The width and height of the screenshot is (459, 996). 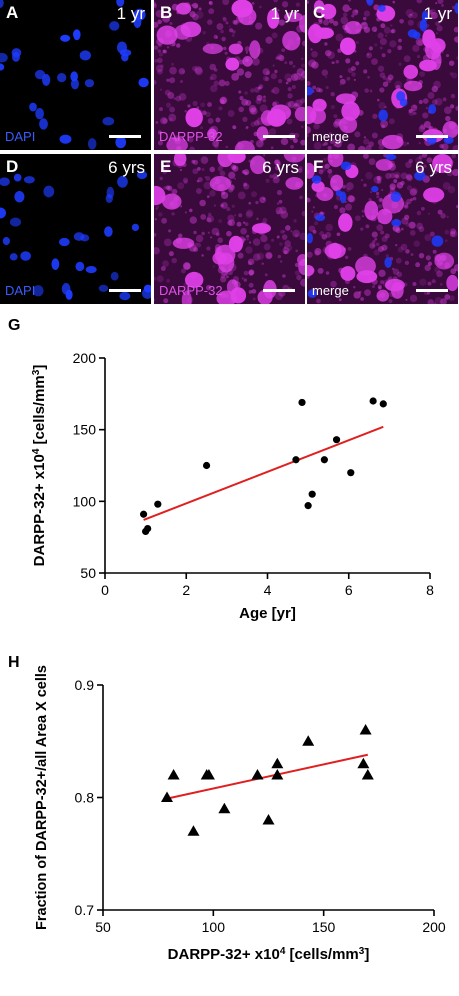 I want to click on micrograph-panel-e: E 6 yrs DARPP-32, so click(x=229, y=229).